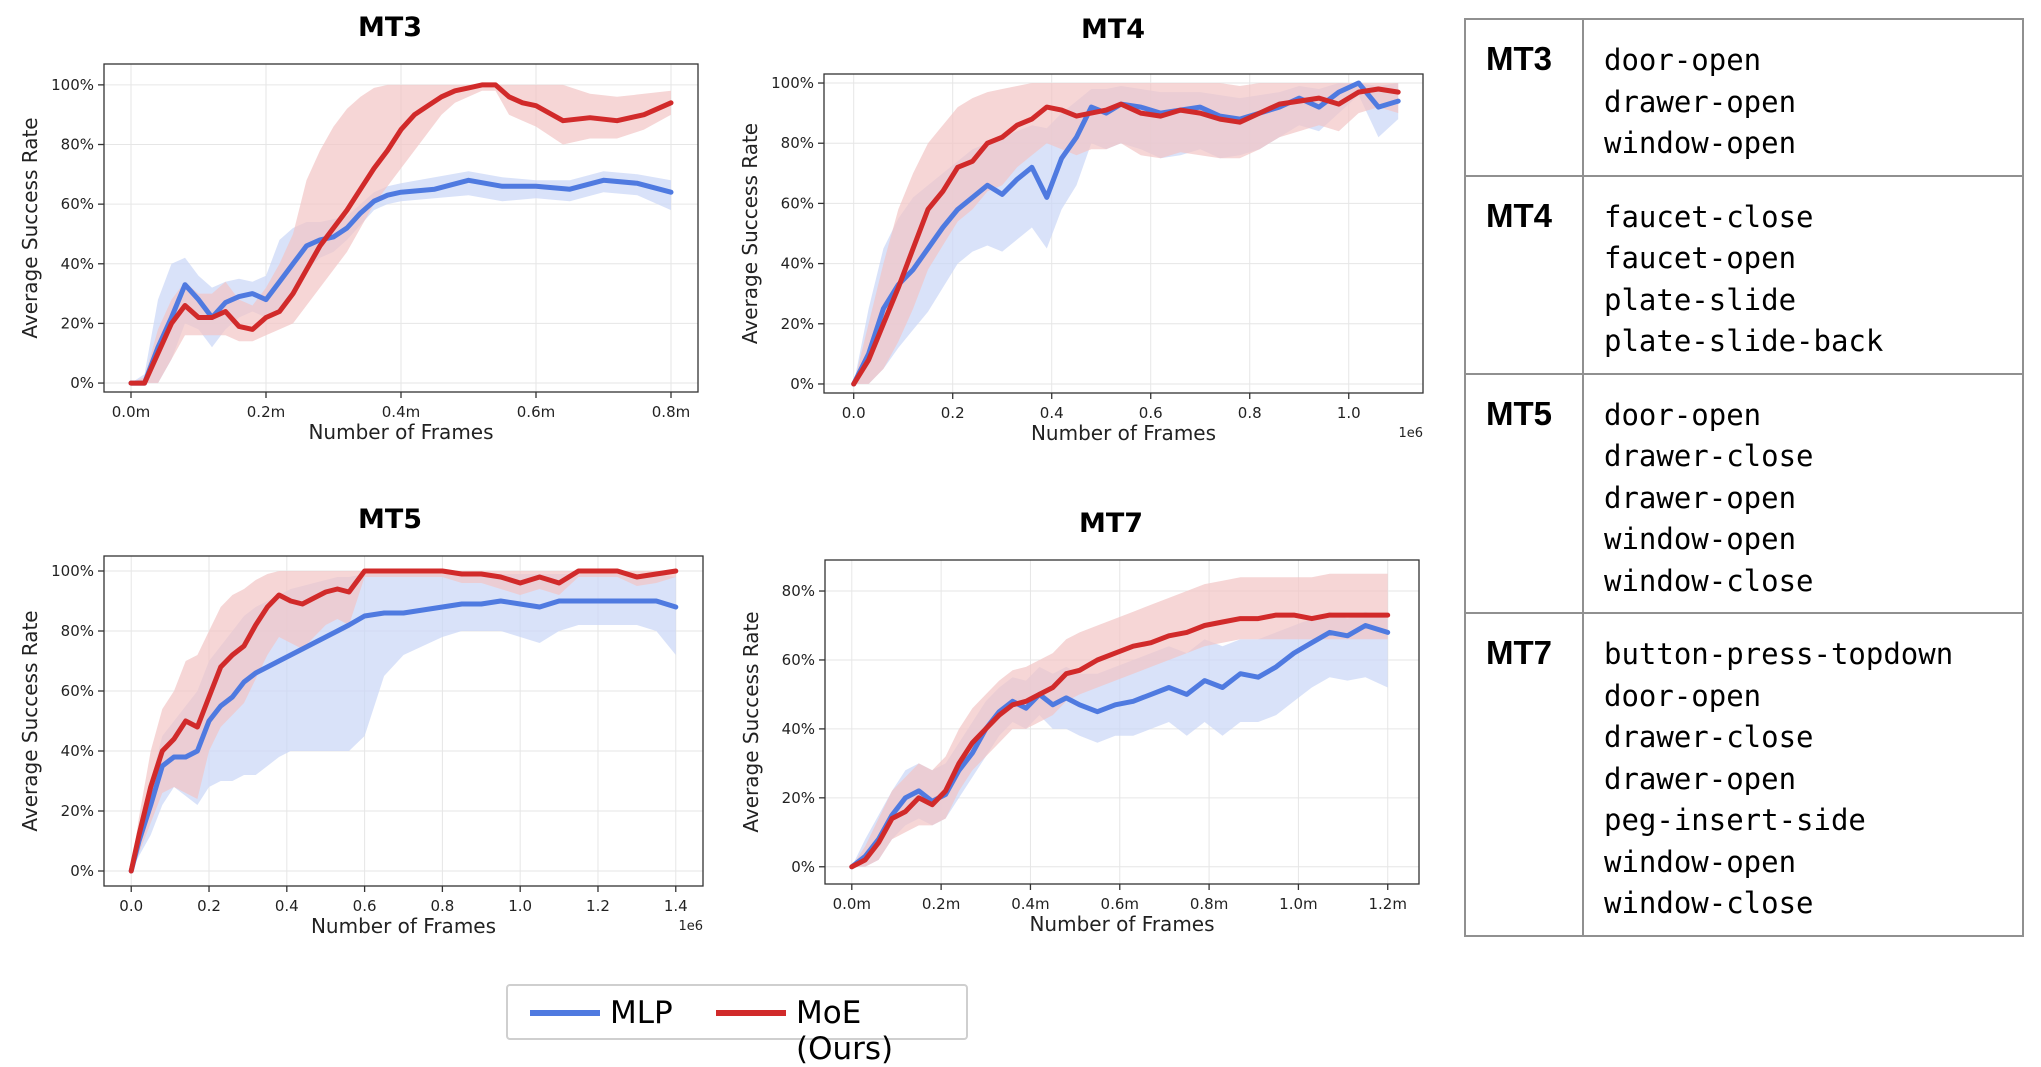  Describe the element at coordinates (1700, 299) in the screenshot. I see `task-item: plate-slide` at that location.